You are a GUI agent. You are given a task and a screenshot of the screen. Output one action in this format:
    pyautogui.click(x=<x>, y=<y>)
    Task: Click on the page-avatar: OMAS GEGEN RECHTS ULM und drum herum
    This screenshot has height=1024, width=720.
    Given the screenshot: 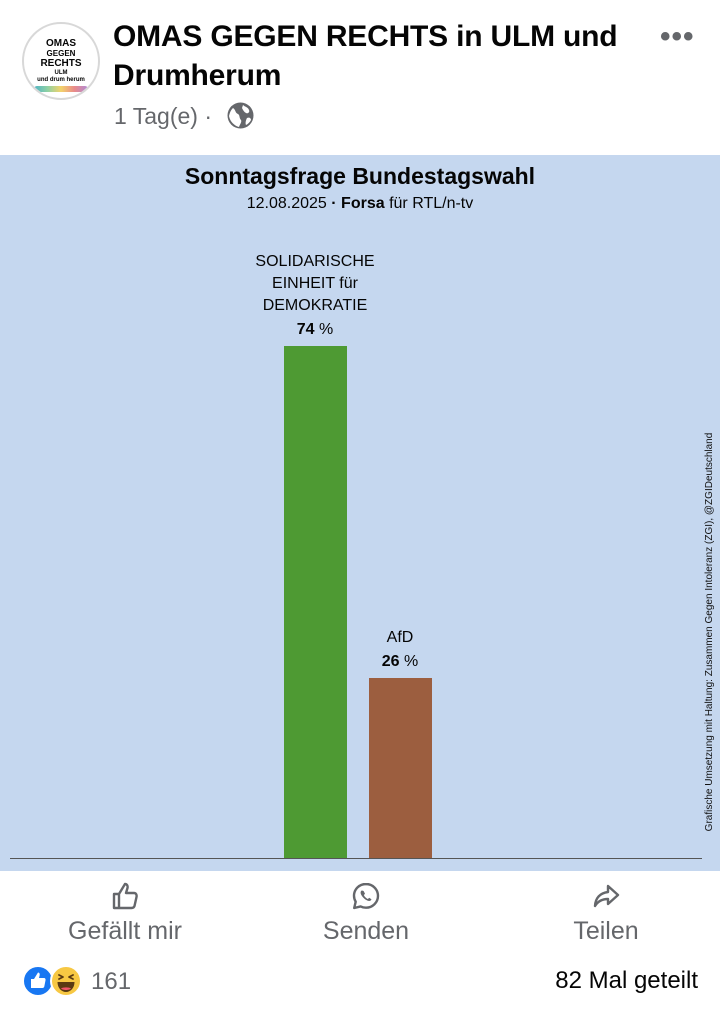 What is the action you would take?
    pyautogui.click(x=61, y=61)
    